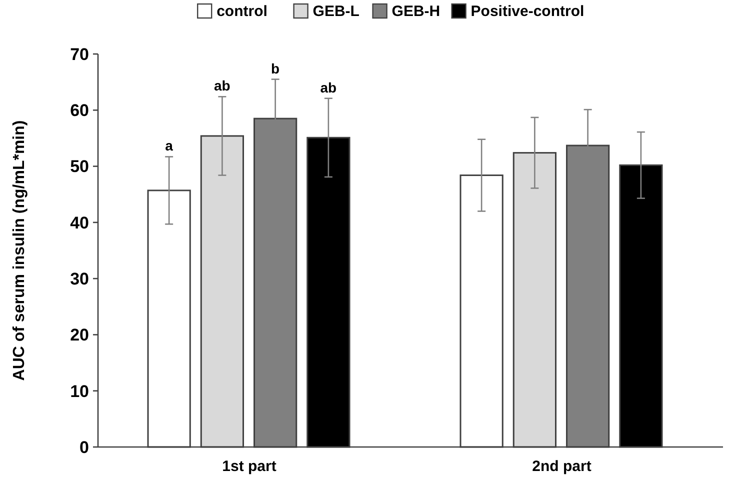 Image resolution: width=743 pixels, height=484 pixels. What do you see at coordinates (275, 68) in the screenshot?
I see `data-label: b` at bounding box center [275, 68].